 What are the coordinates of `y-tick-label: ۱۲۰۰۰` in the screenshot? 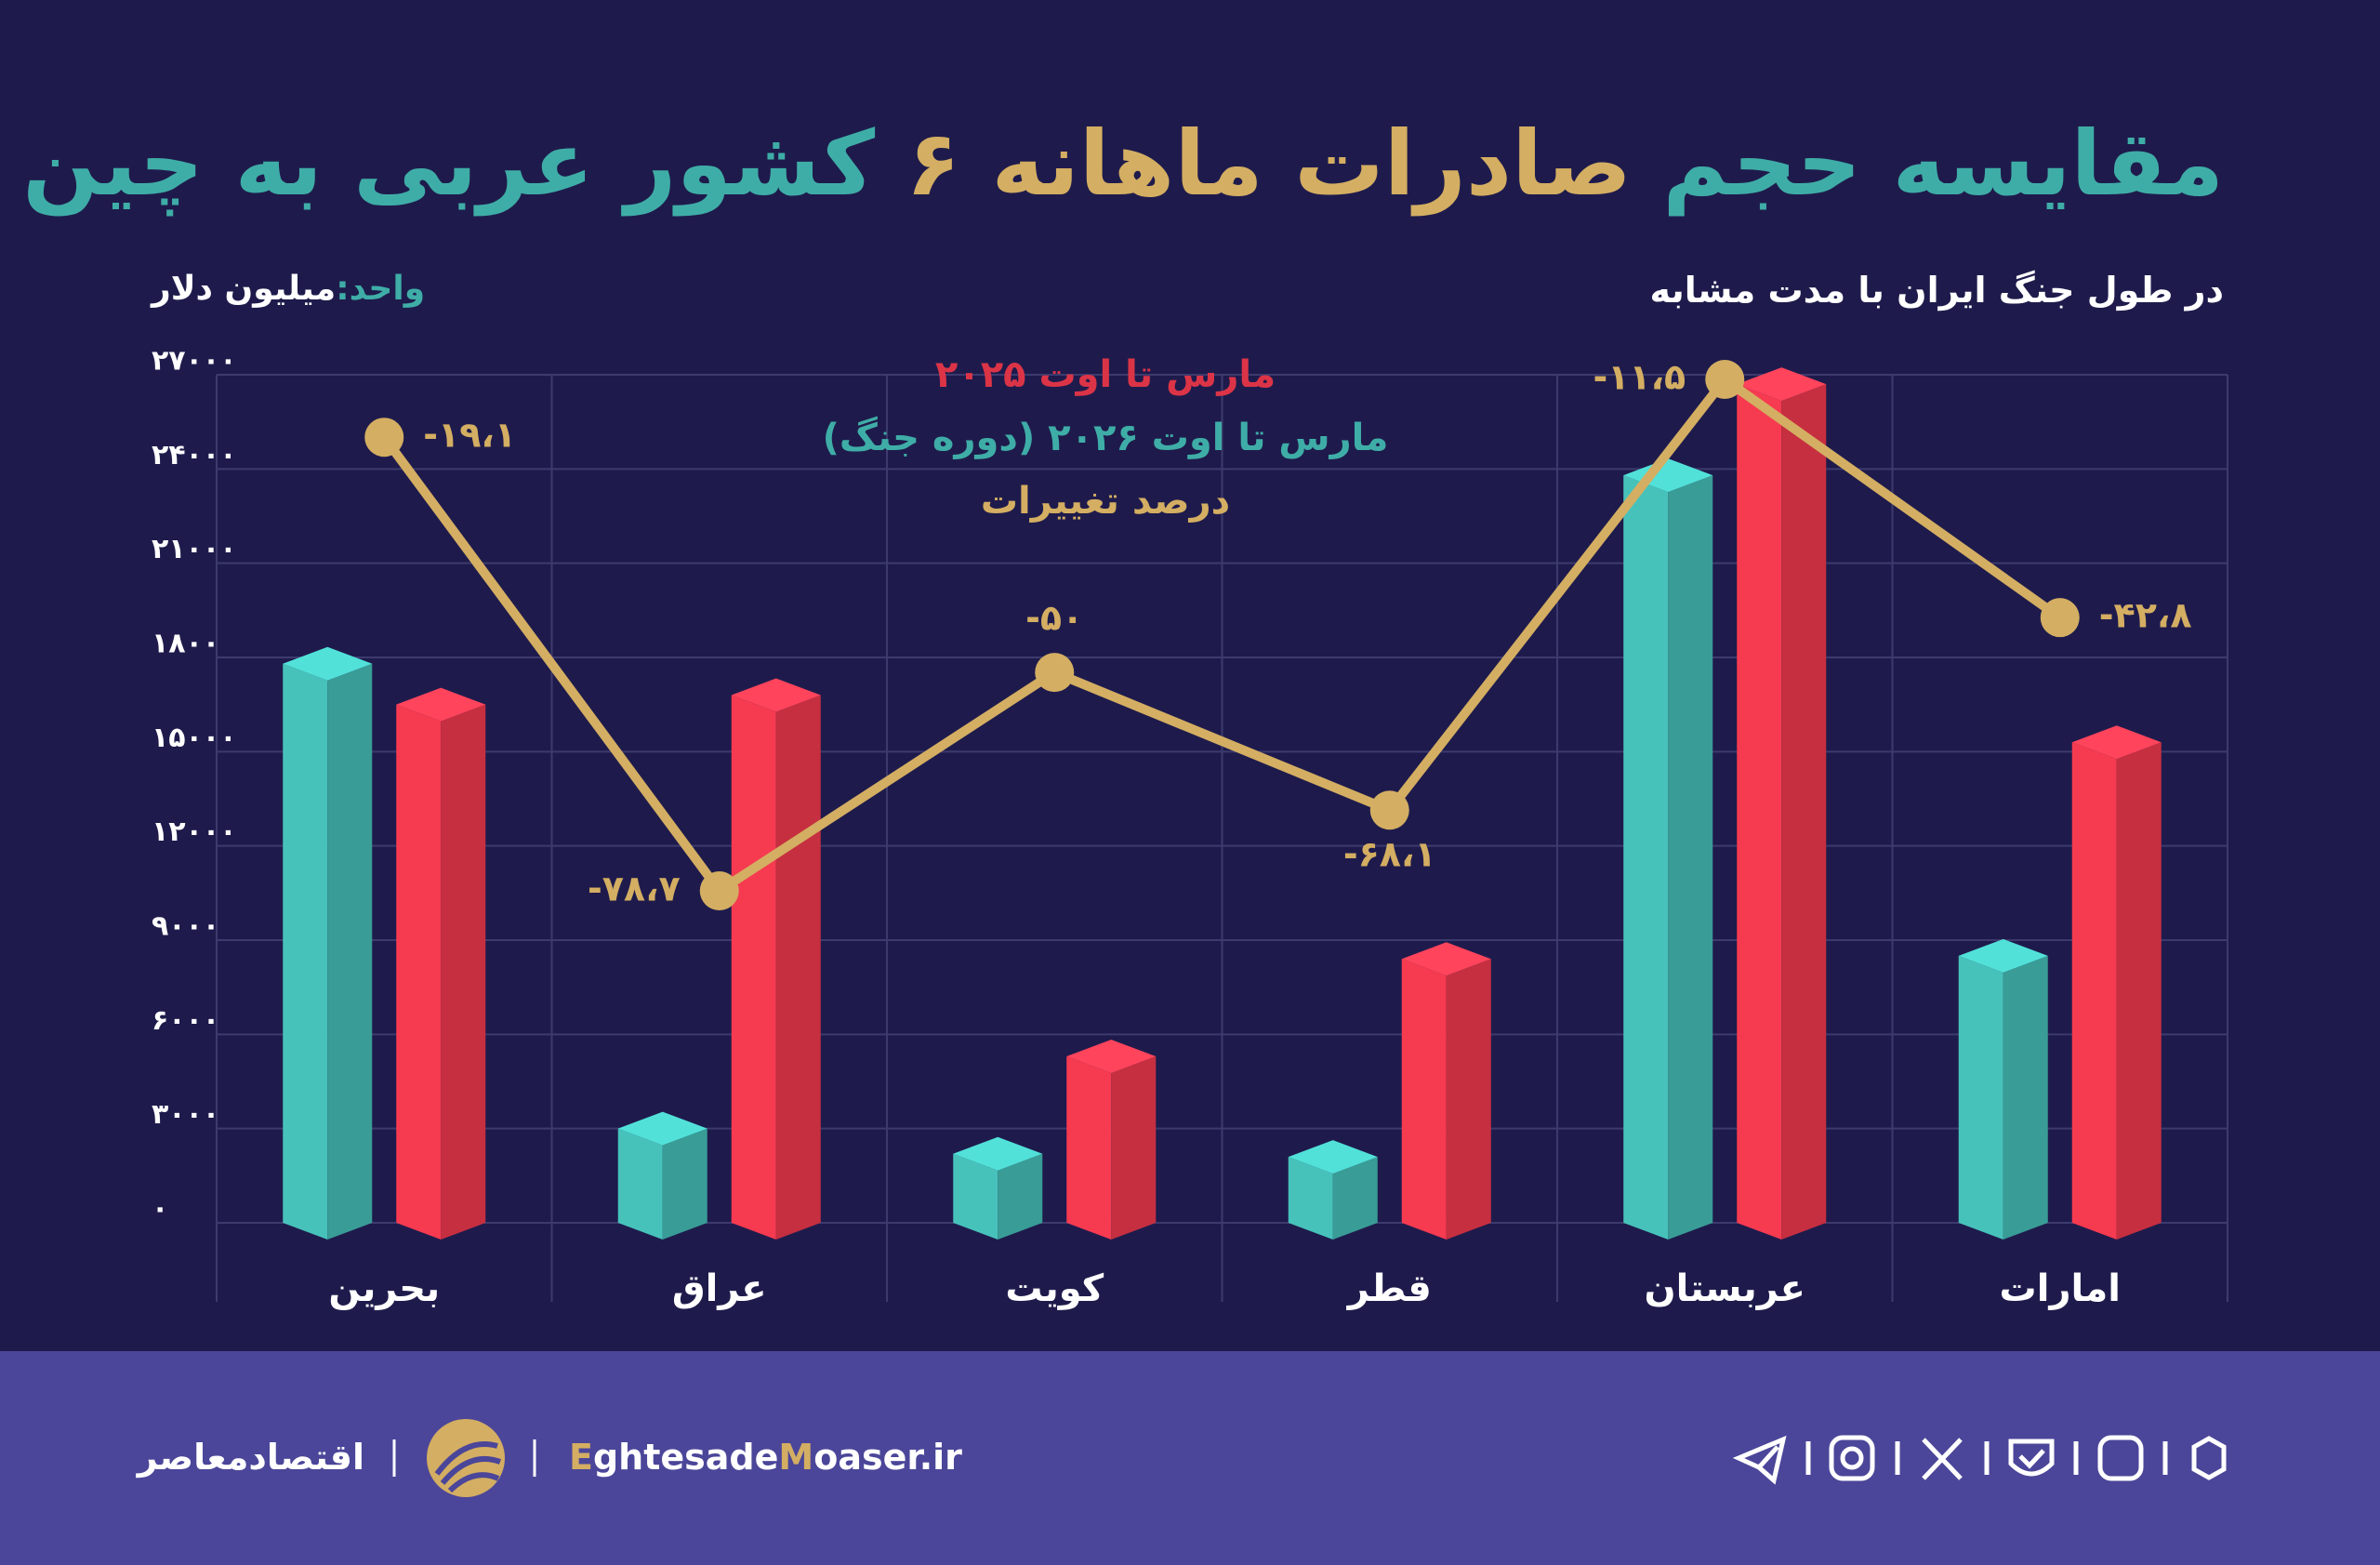 It's located at (194, 832).